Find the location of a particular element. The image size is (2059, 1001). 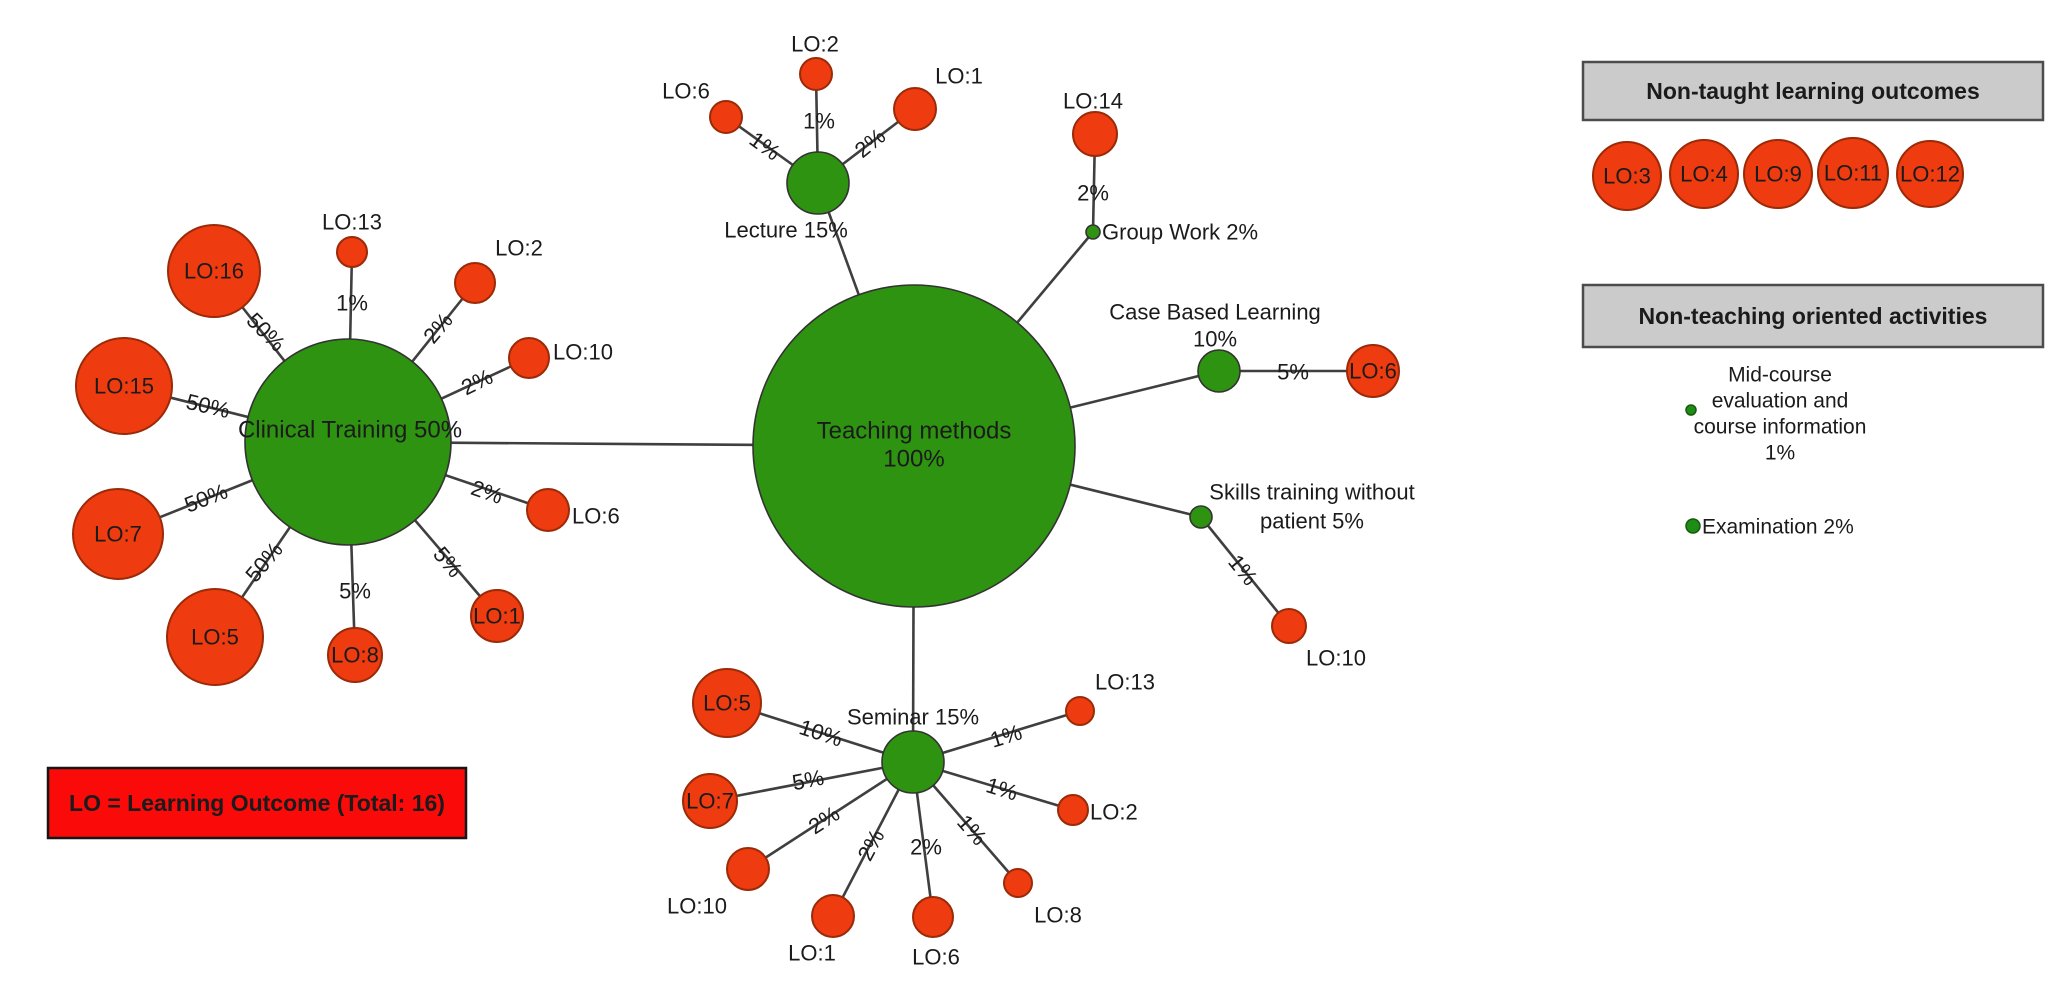

non-teaching-item-0-line-1: evaluation and is located at coordinates (1780, 401).